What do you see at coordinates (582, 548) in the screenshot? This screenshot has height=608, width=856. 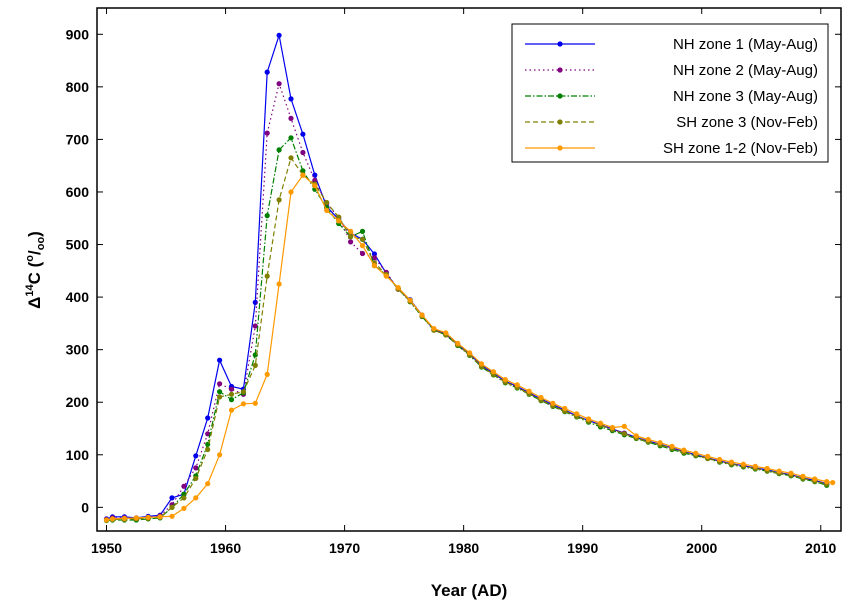 I see `x-tick-label: 1990` at bounding box center [582, 548].